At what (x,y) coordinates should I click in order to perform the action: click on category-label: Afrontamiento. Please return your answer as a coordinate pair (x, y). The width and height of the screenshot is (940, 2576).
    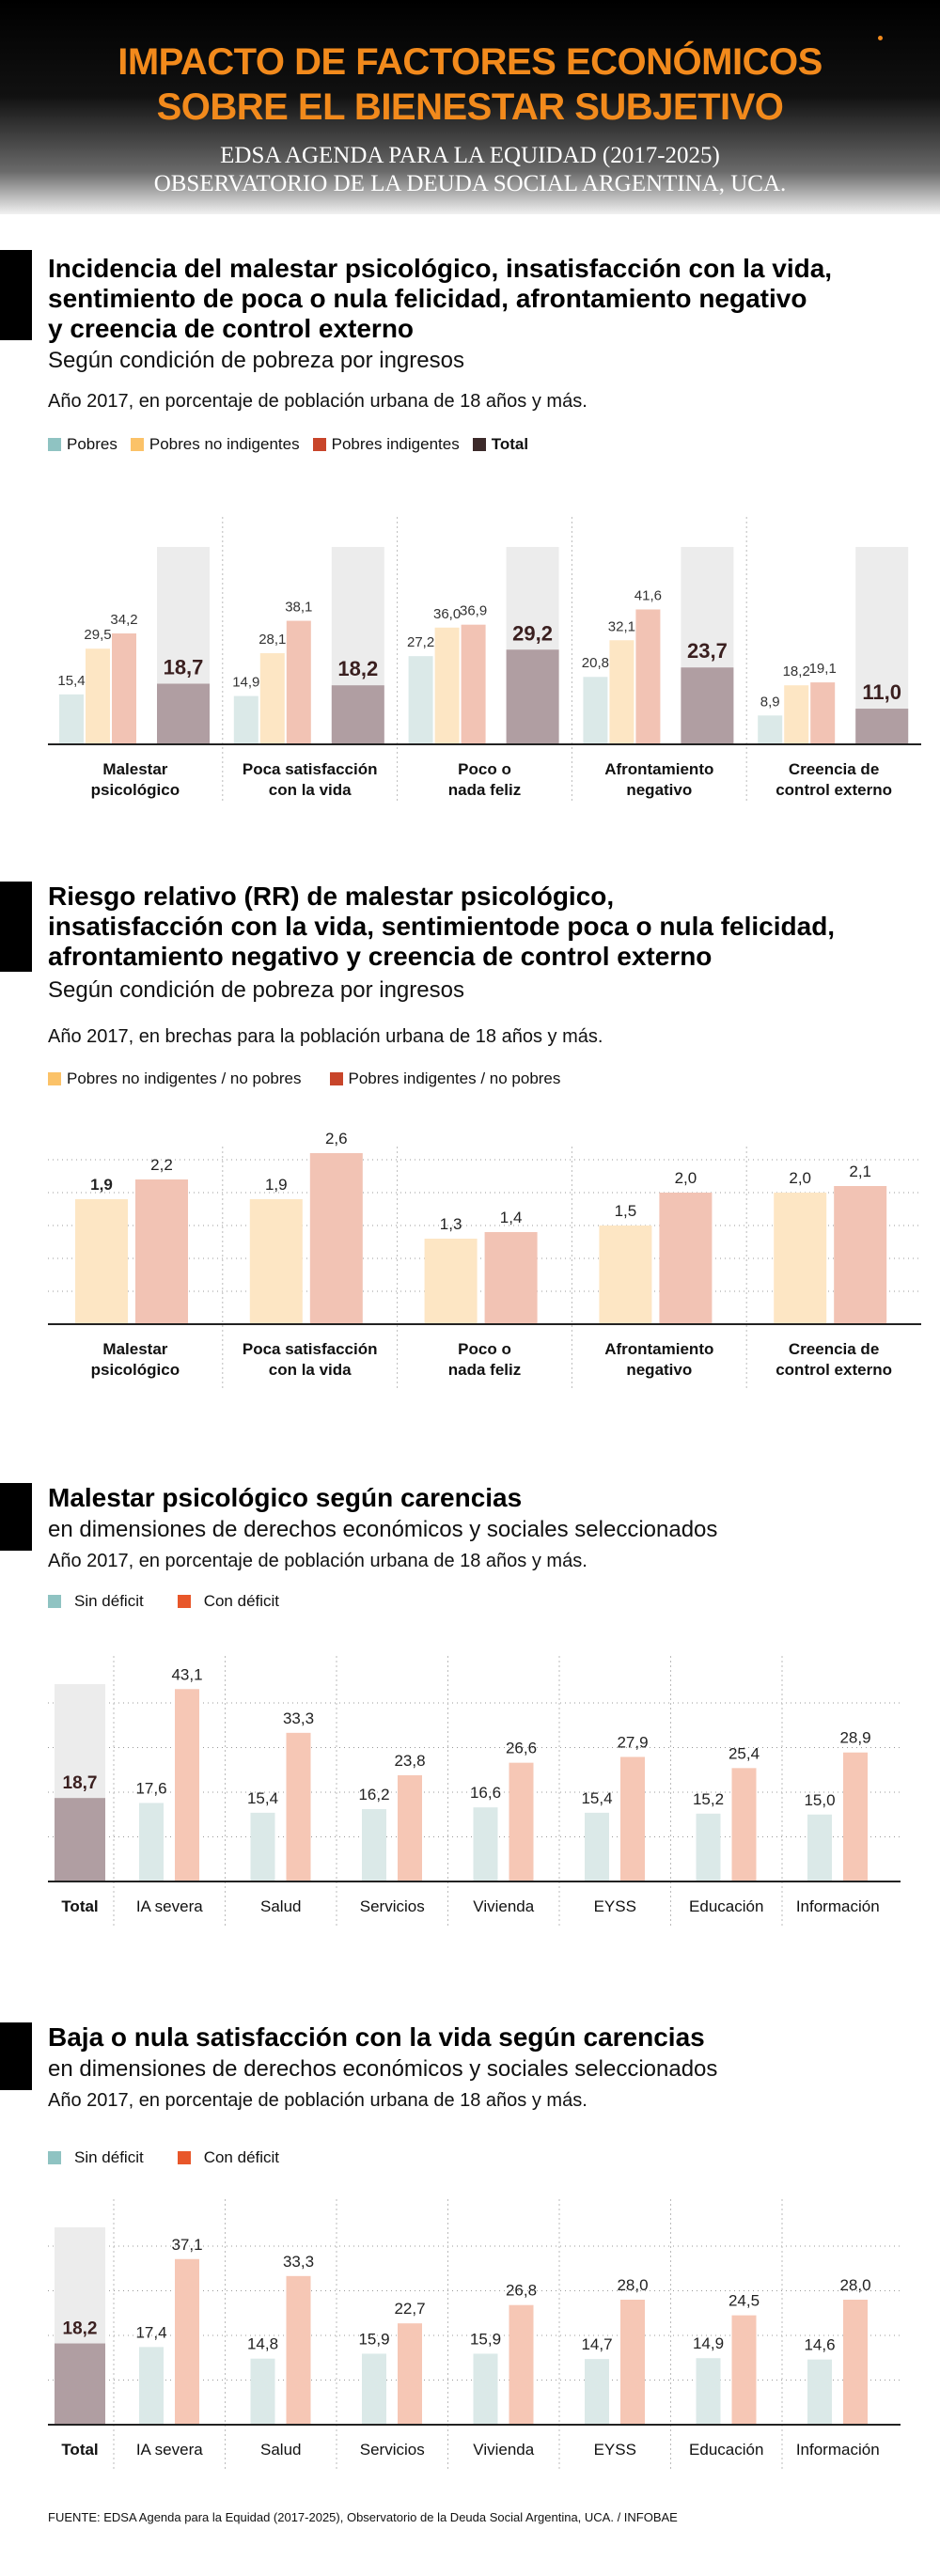
    Looking at the image, I should click on (658, 1349).